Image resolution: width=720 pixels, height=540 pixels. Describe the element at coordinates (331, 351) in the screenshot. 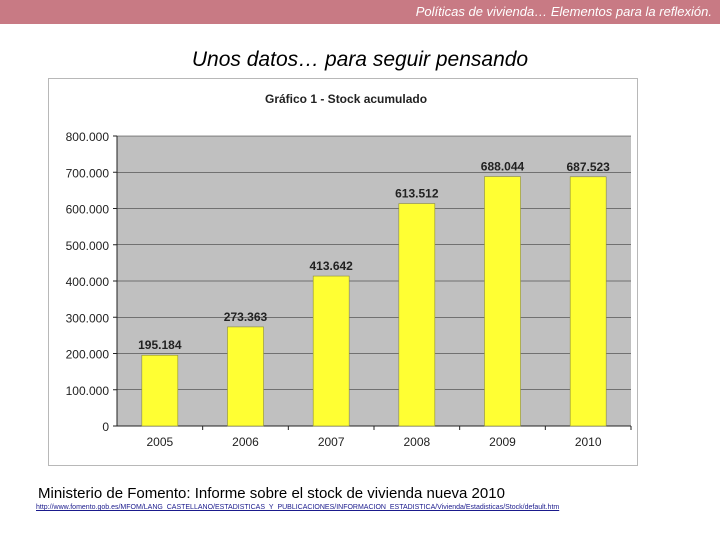

I see `bar-2007` at that location.